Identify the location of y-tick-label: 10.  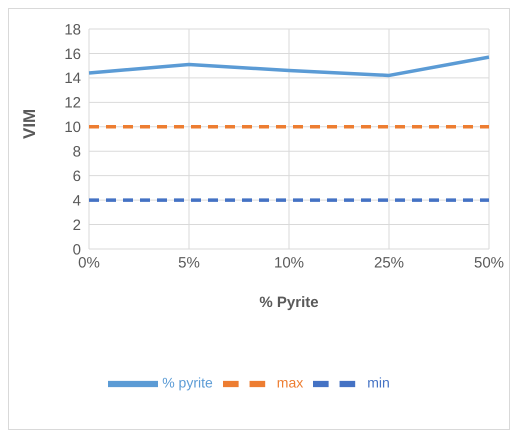
(72, 127).